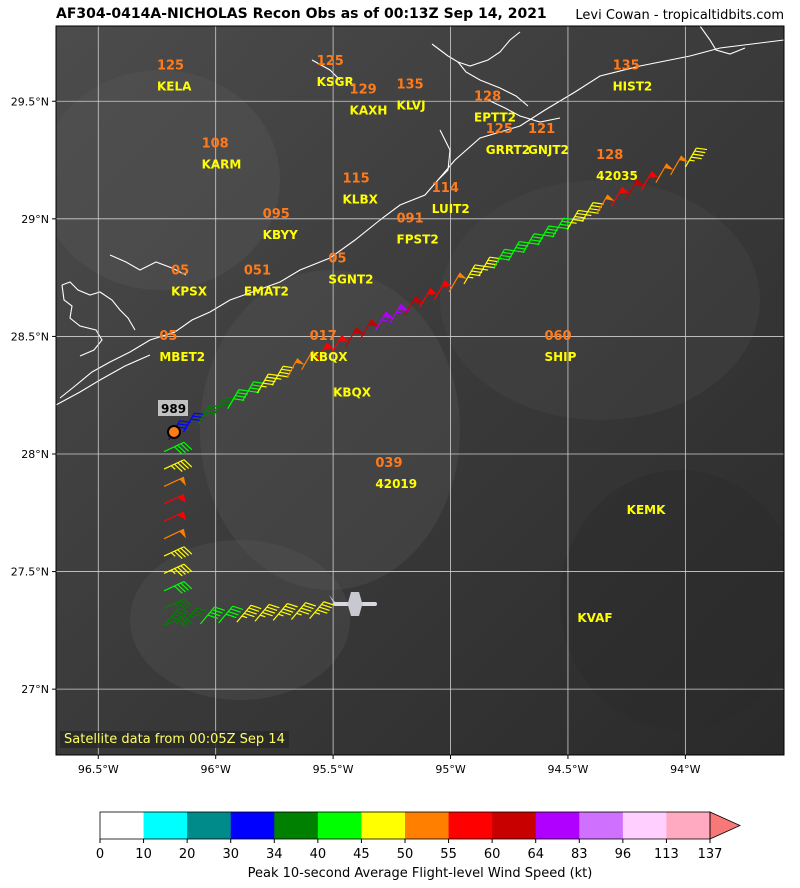 The width and height of the screenshot is (800, 888). Describe the element at coordinates (189, 280) in the screenshot. I see `station-kpsx: 05 KPSX` at that location.